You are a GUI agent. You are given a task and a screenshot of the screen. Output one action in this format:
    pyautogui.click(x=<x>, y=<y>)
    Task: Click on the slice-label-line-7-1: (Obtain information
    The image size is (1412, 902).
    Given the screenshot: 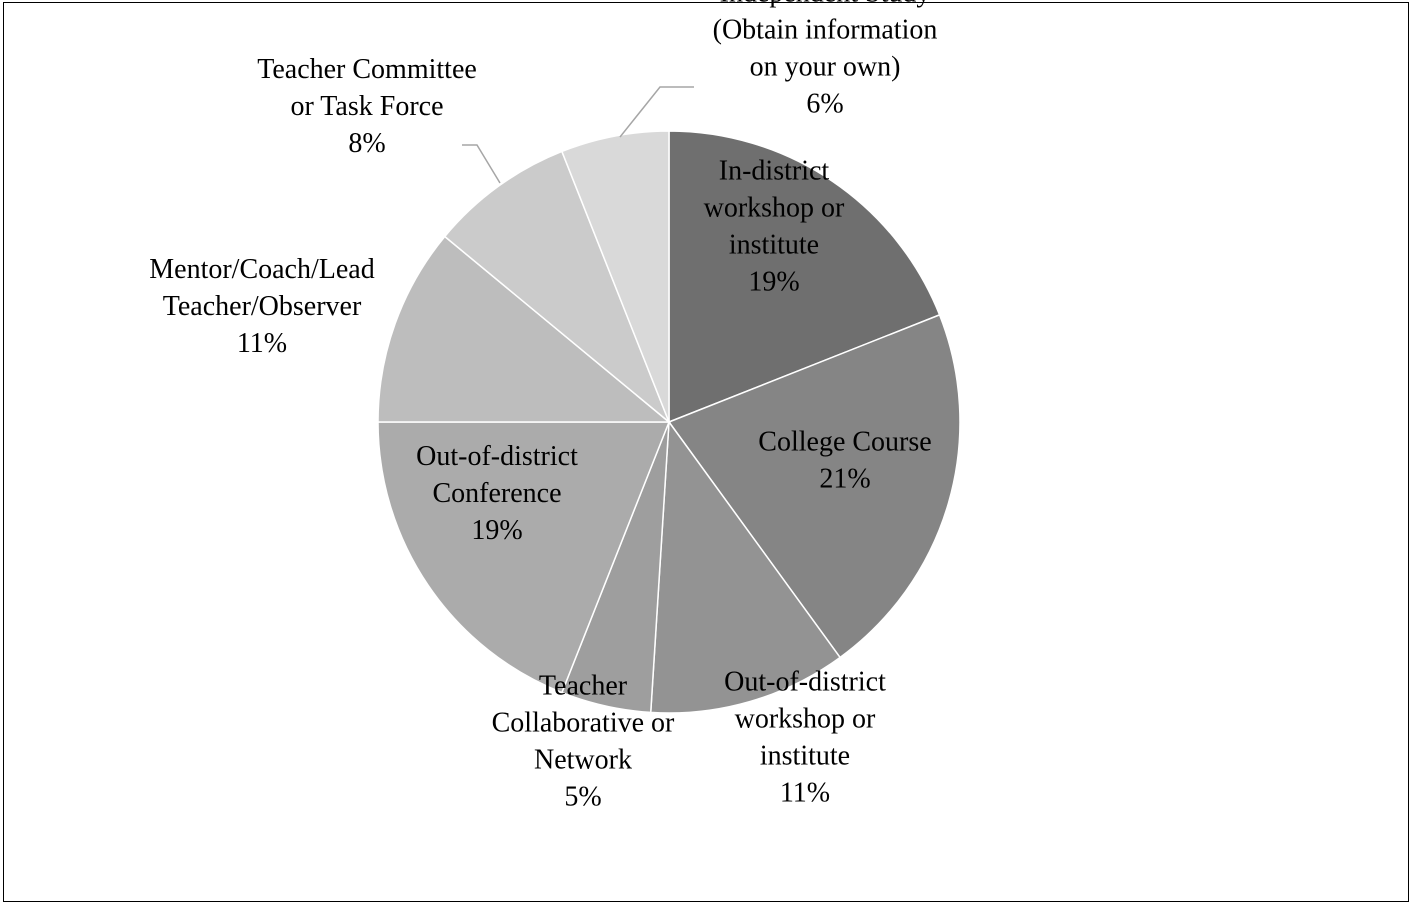 What is the action you would take?
    pyautogui.click(x=825, y=30)
    